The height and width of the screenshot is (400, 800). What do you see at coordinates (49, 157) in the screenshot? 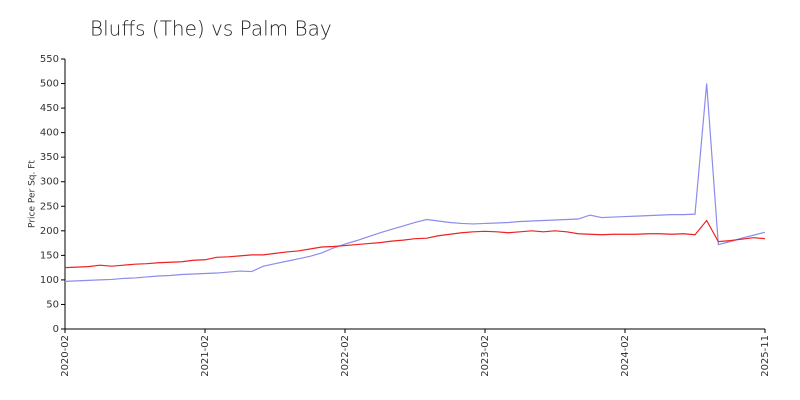
I see `y-tick-label: 350` at bounding box center [49, 157].